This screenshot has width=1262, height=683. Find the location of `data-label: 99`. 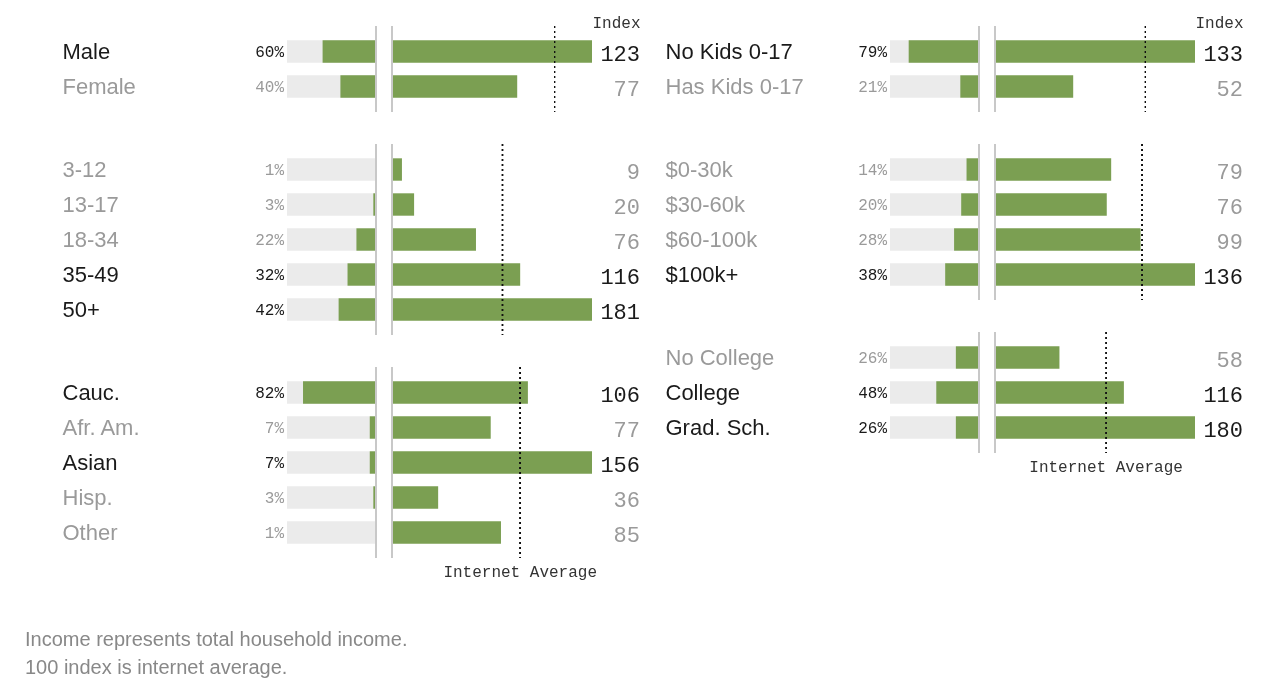

data-label: 99 is located at coordinates (1229, 243).